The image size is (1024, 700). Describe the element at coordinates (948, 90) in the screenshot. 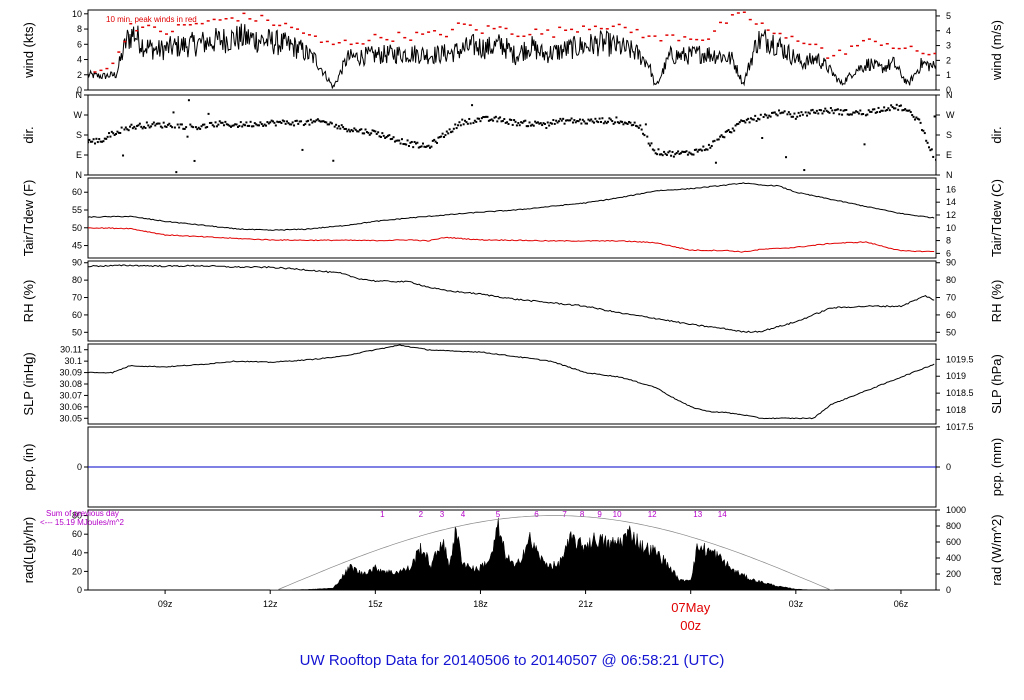

I see `wind-right-tick-label: 0` at that location.